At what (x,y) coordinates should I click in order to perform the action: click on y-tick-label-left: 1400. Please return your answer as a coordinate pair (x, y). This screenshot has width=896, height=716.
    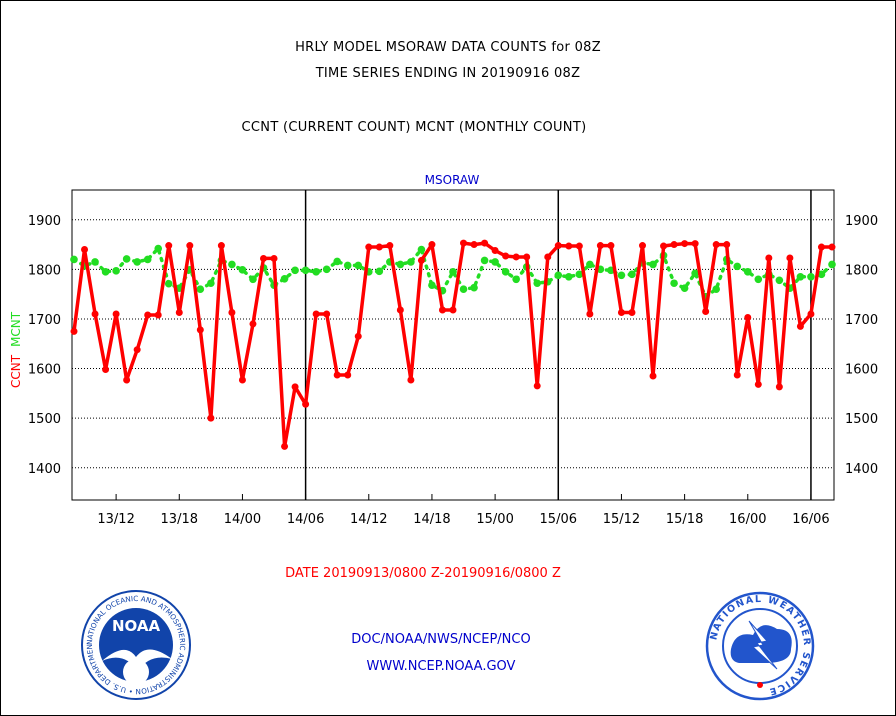
    Looking at the image, I should click on (44, 469).